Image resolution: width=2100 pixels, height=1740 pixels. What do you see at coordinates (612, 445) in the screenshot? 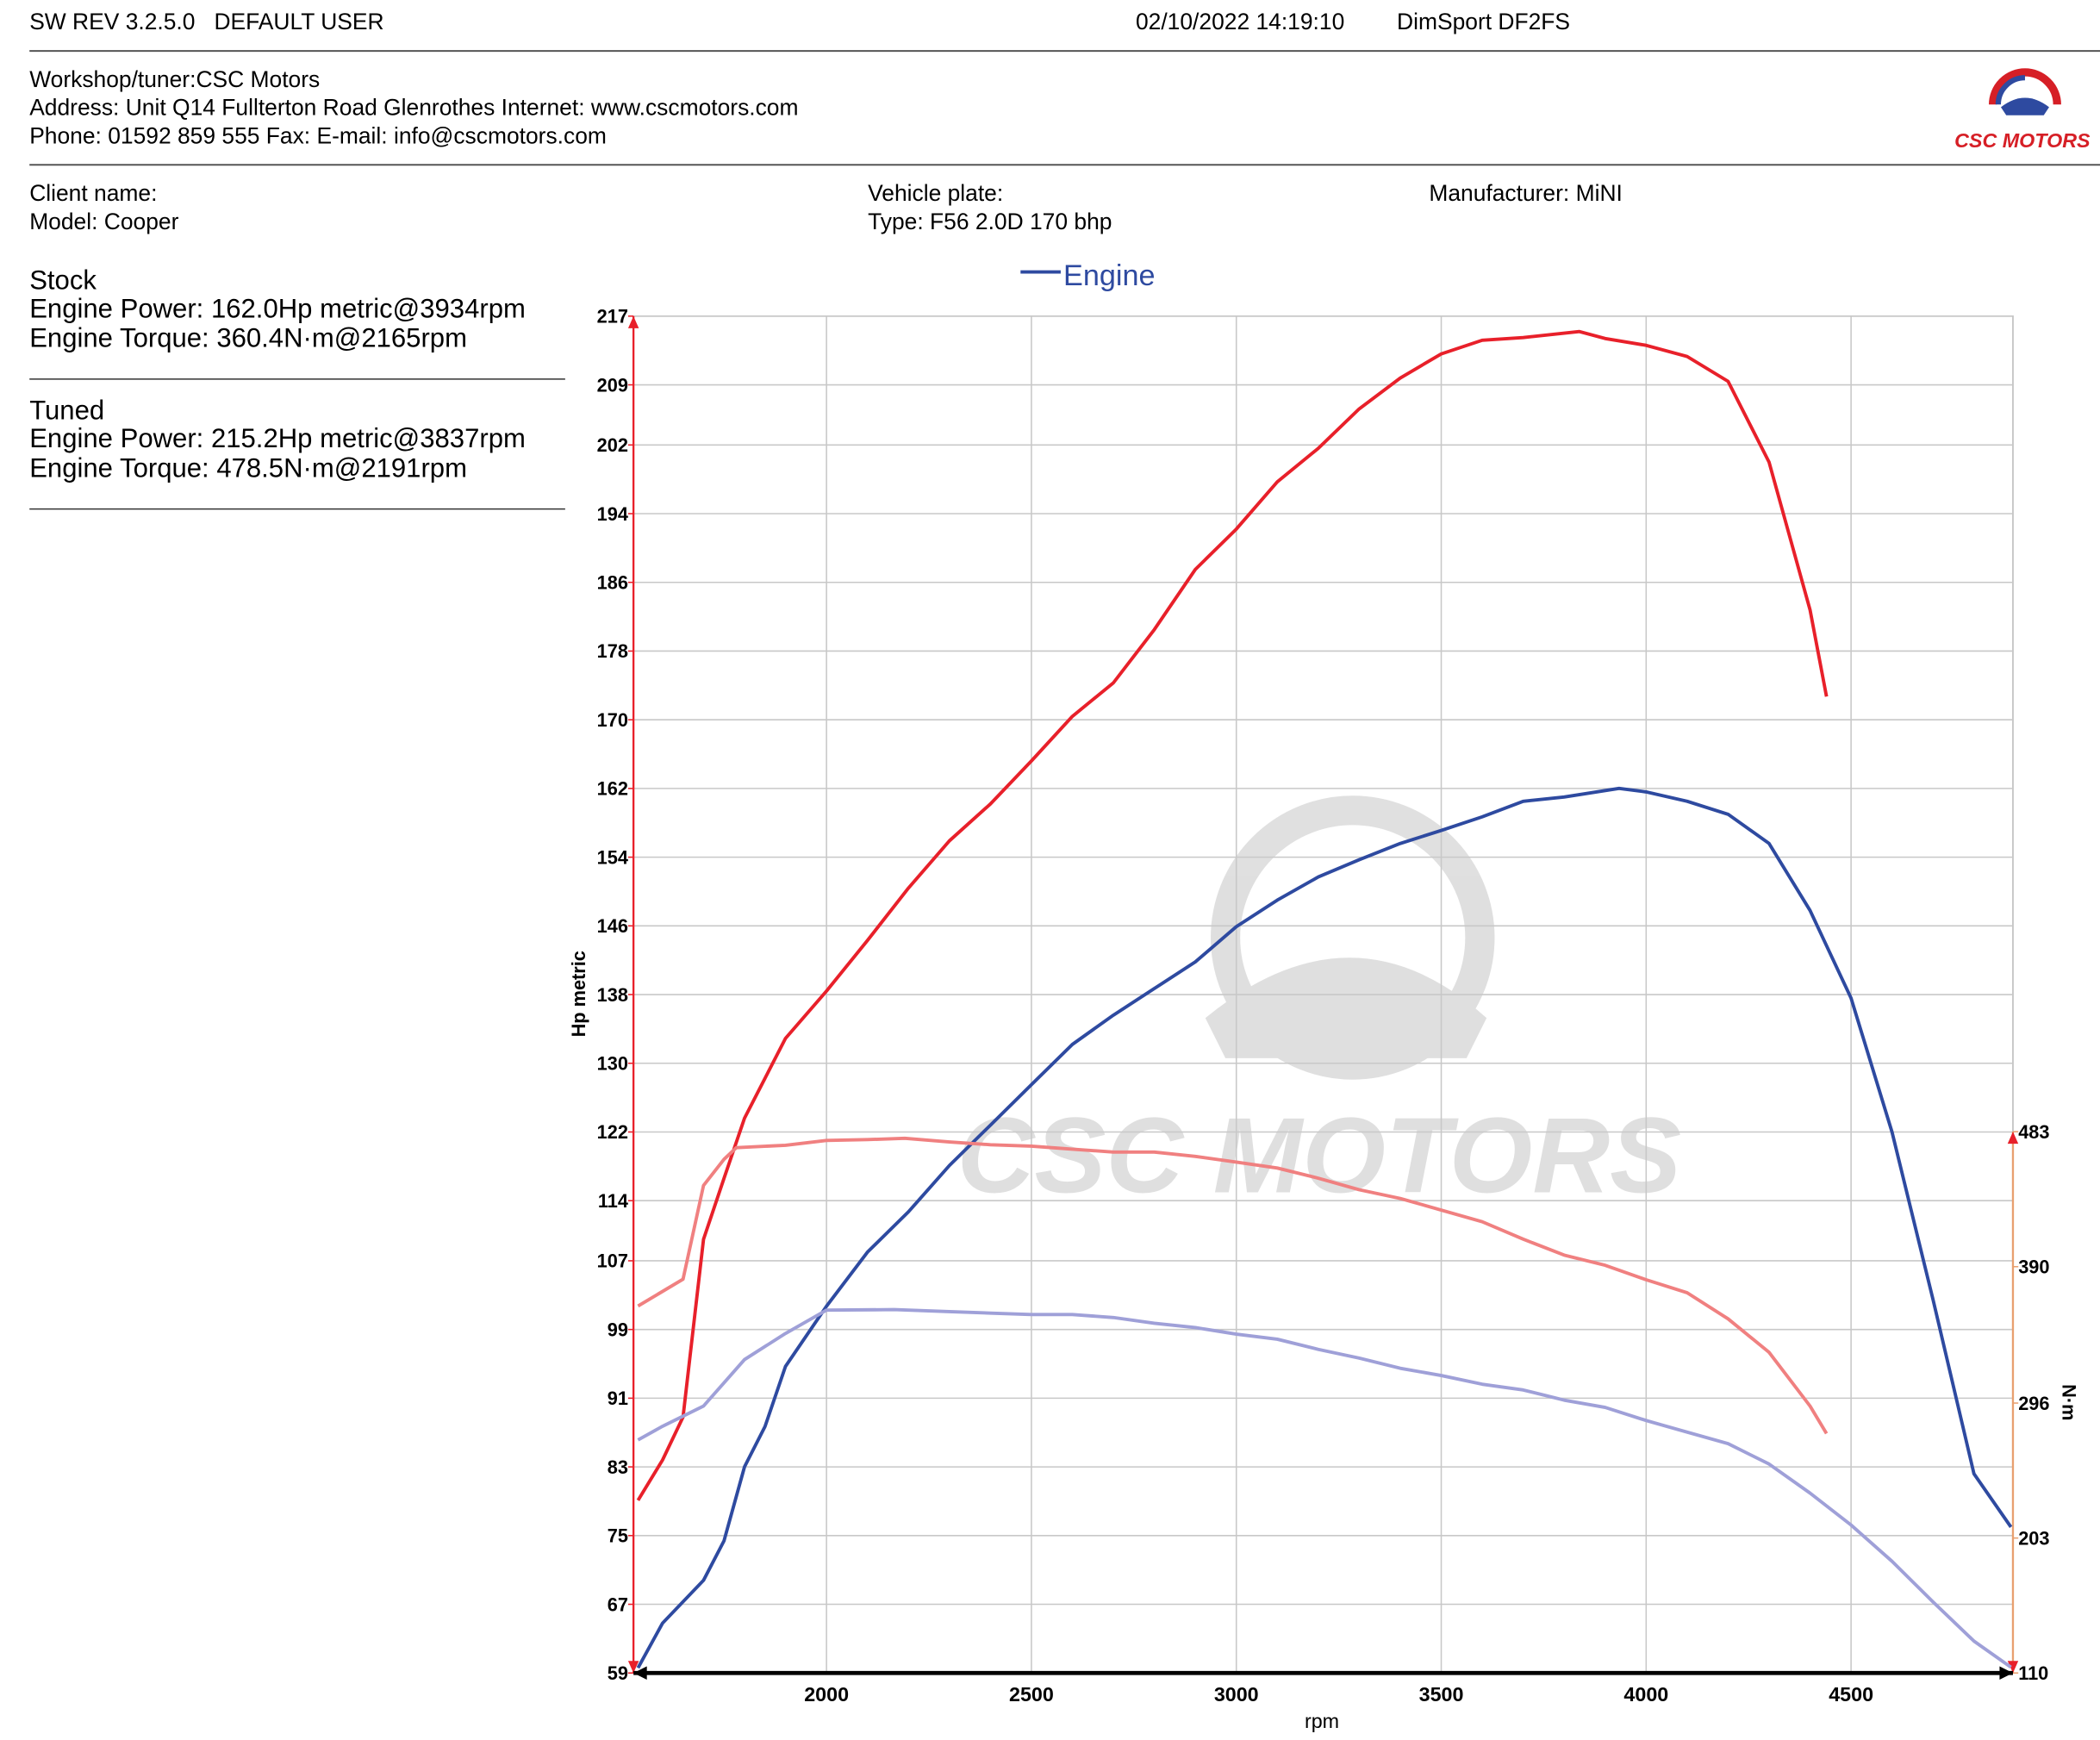
I see `y-tick-label: 202` at bounding box center [612, 445].